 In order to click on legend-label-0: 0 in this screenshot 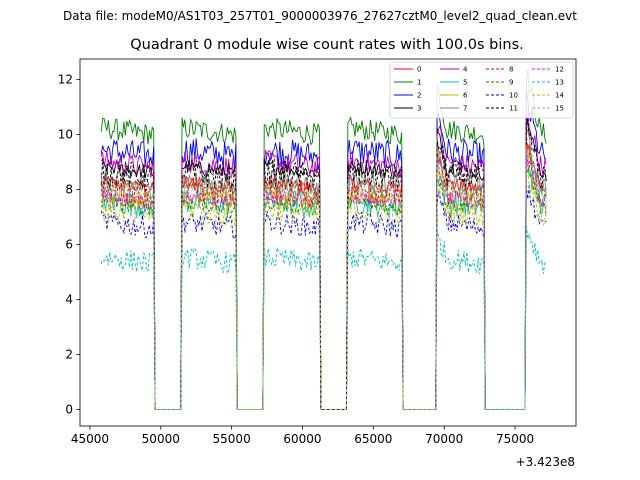, I will do `click(419, 70)`.